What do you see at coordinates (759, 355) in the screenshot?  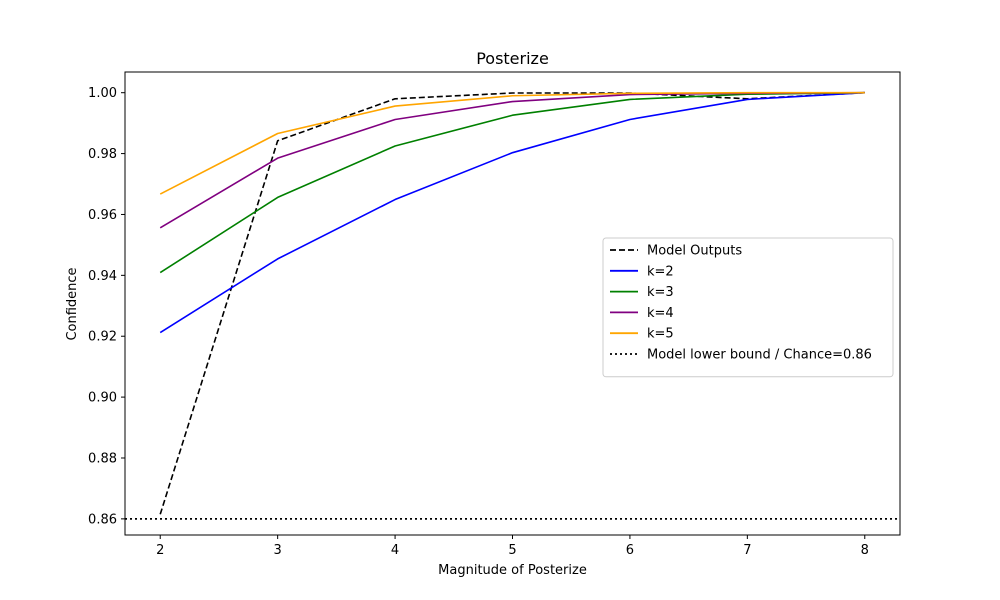 I see `legend-label: Model lower bound / Chance=0.86` at bounding box center [759, 355].